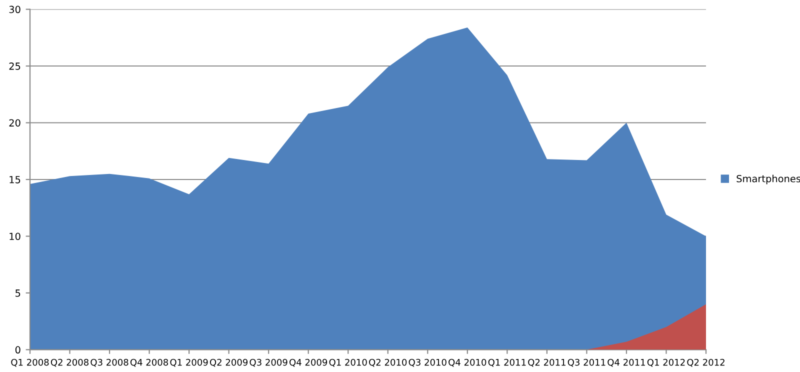 The image size is (800, 372). Describe the element at coordinates (18, 293) in the screenshot. I see `y-tick-label: 5` at that location.